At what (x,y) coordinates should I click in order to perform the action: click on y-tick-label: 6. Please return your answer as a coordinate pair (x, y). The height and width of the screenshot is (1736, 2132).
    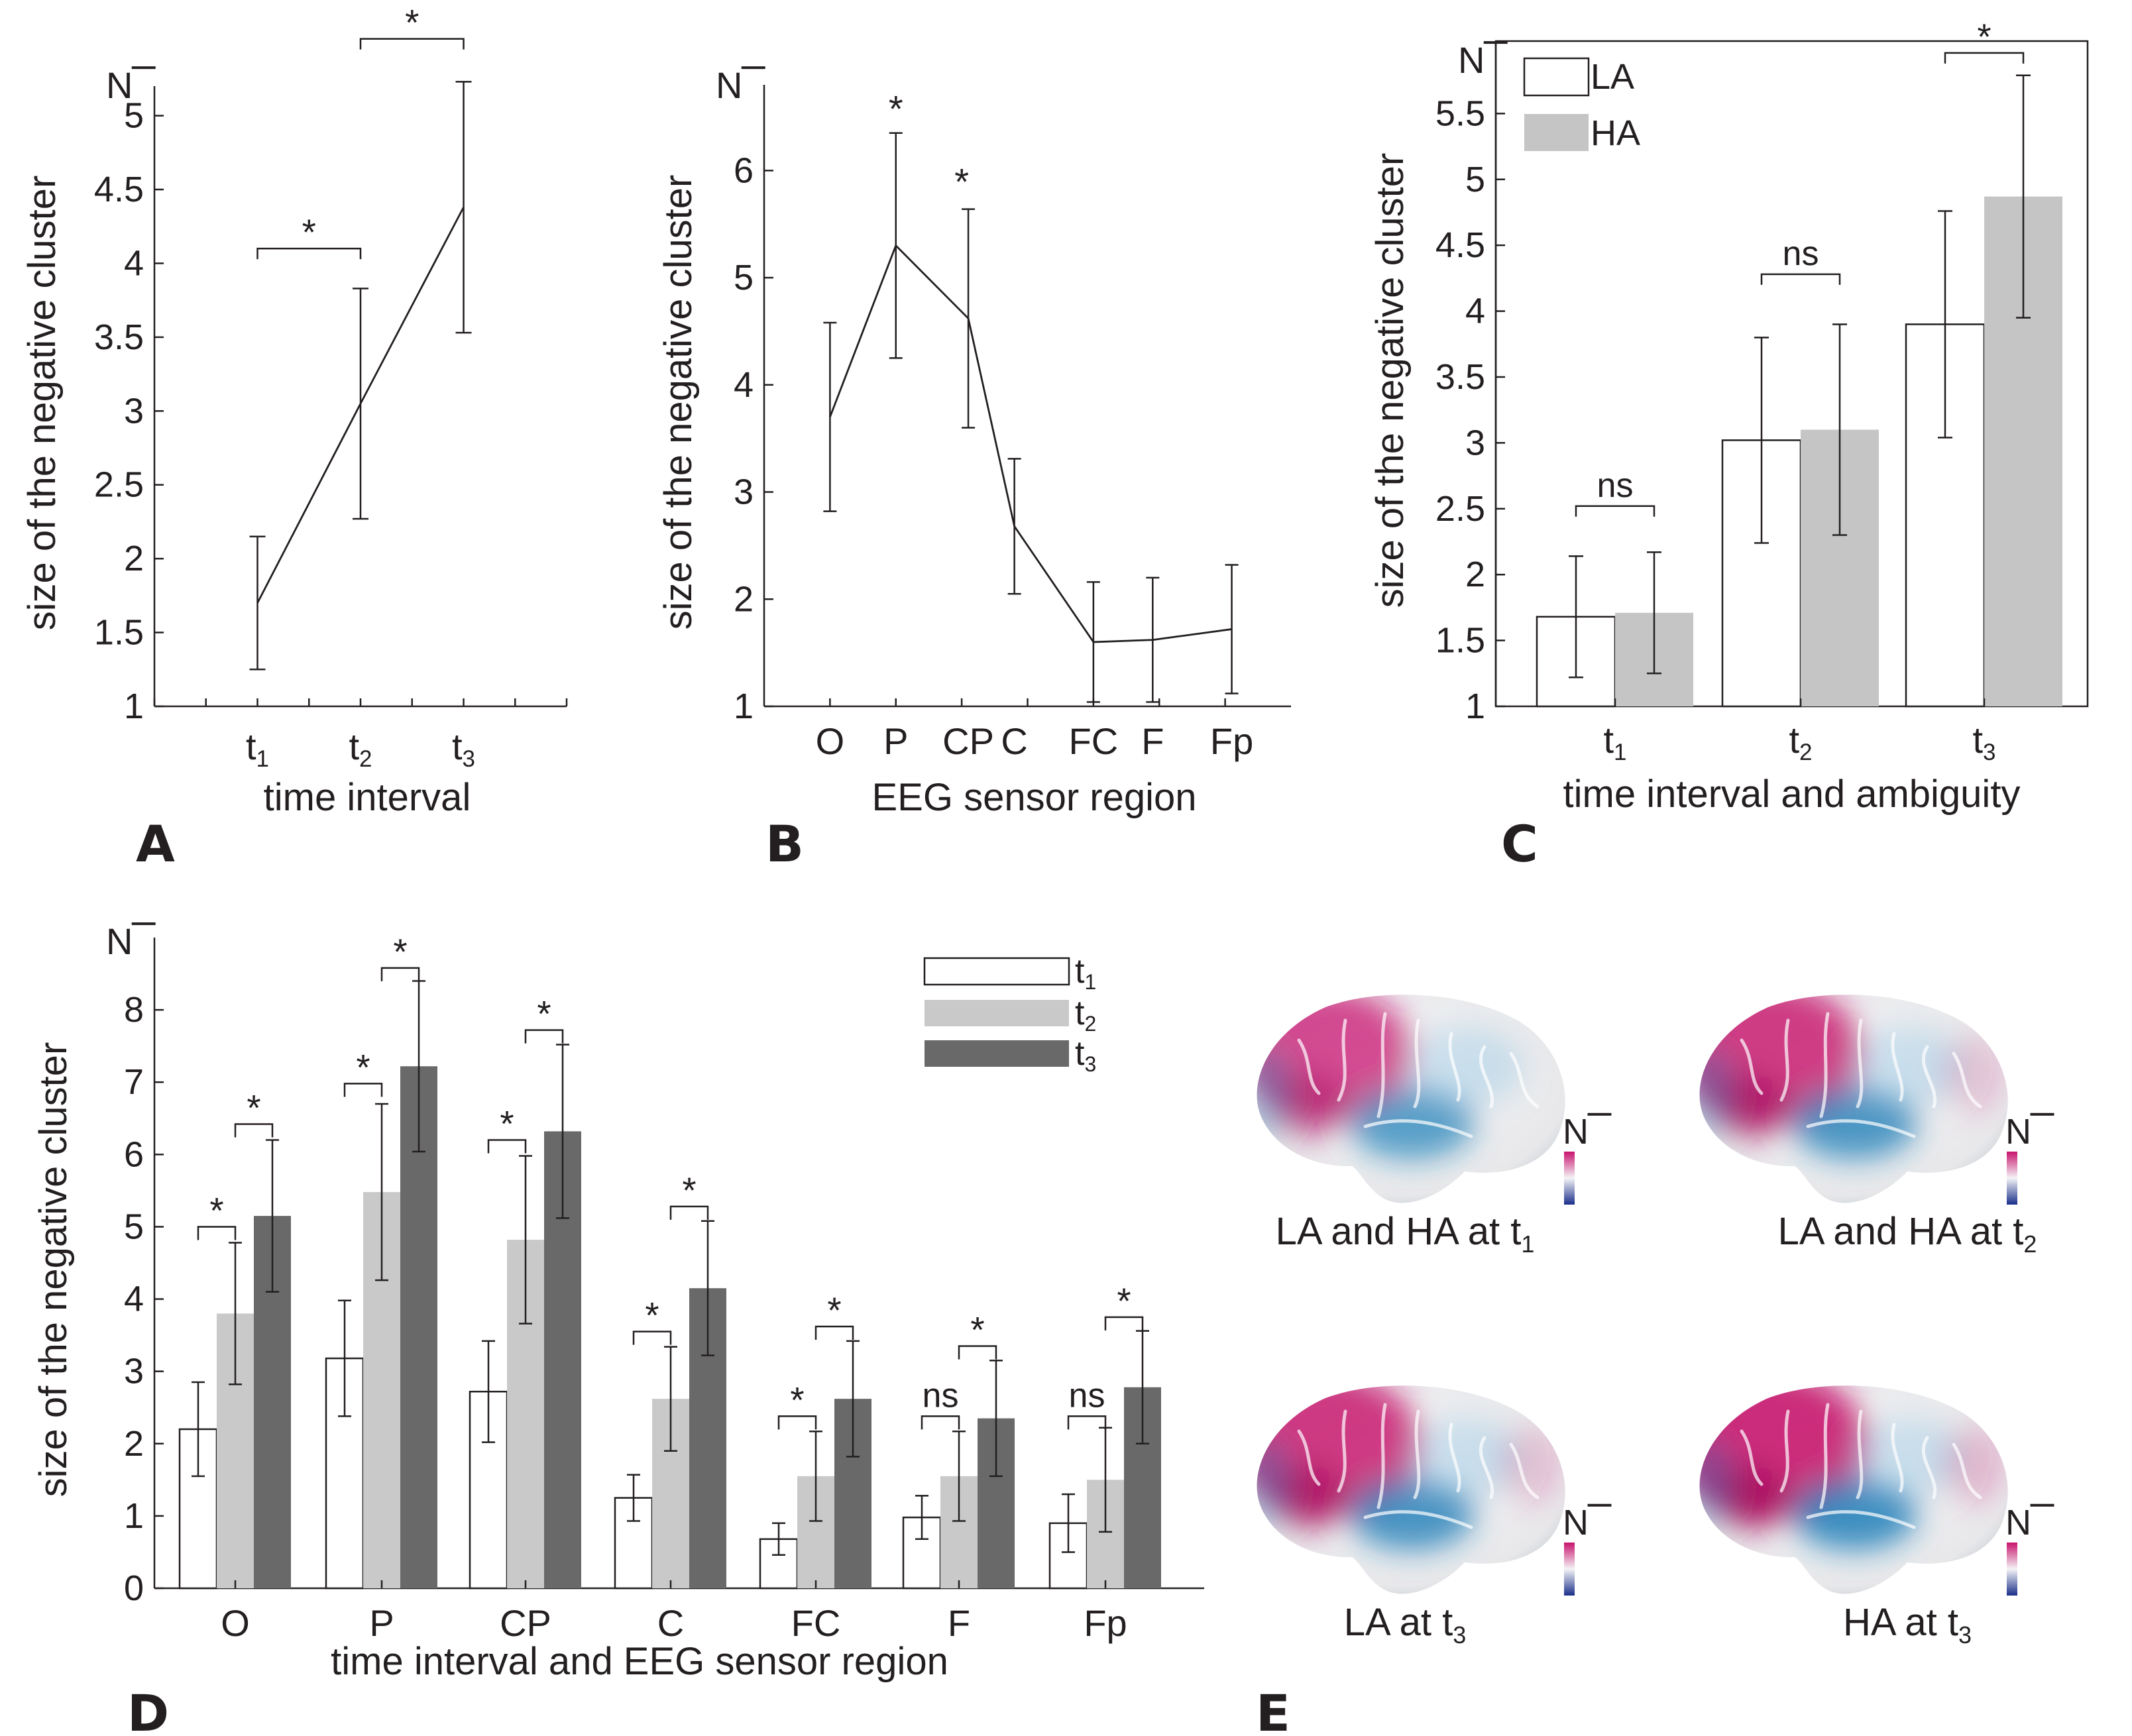
    Looking at the image, I should click on (134, 1154).